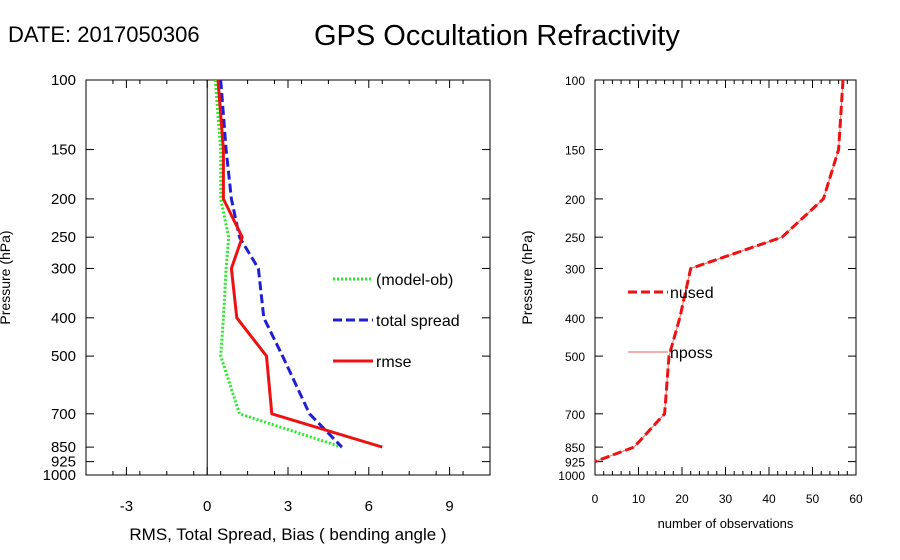 The image size is (900, 560). I want to click on legend-label: (model-ob), so click(414, 280).